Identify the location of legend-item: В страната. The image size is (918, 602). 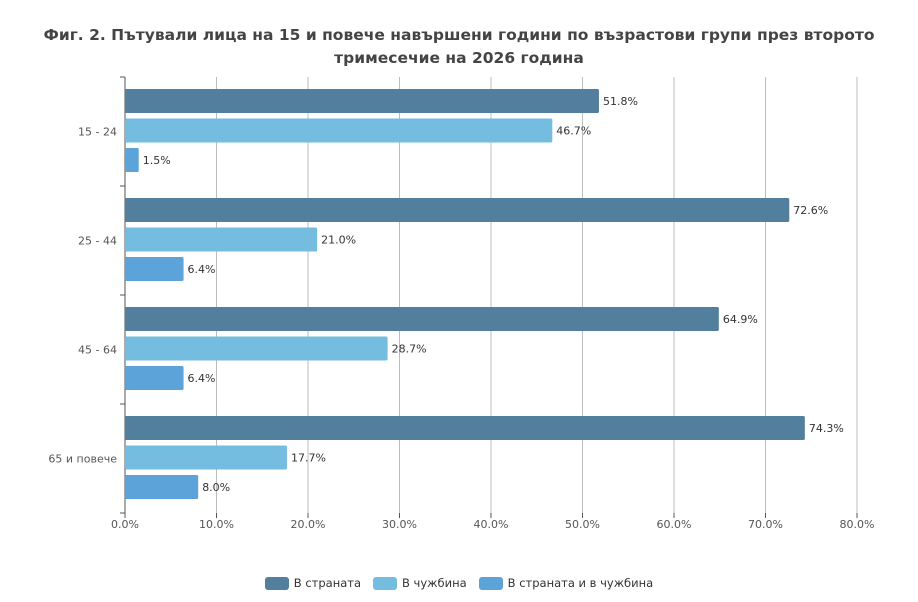
(313, 583).